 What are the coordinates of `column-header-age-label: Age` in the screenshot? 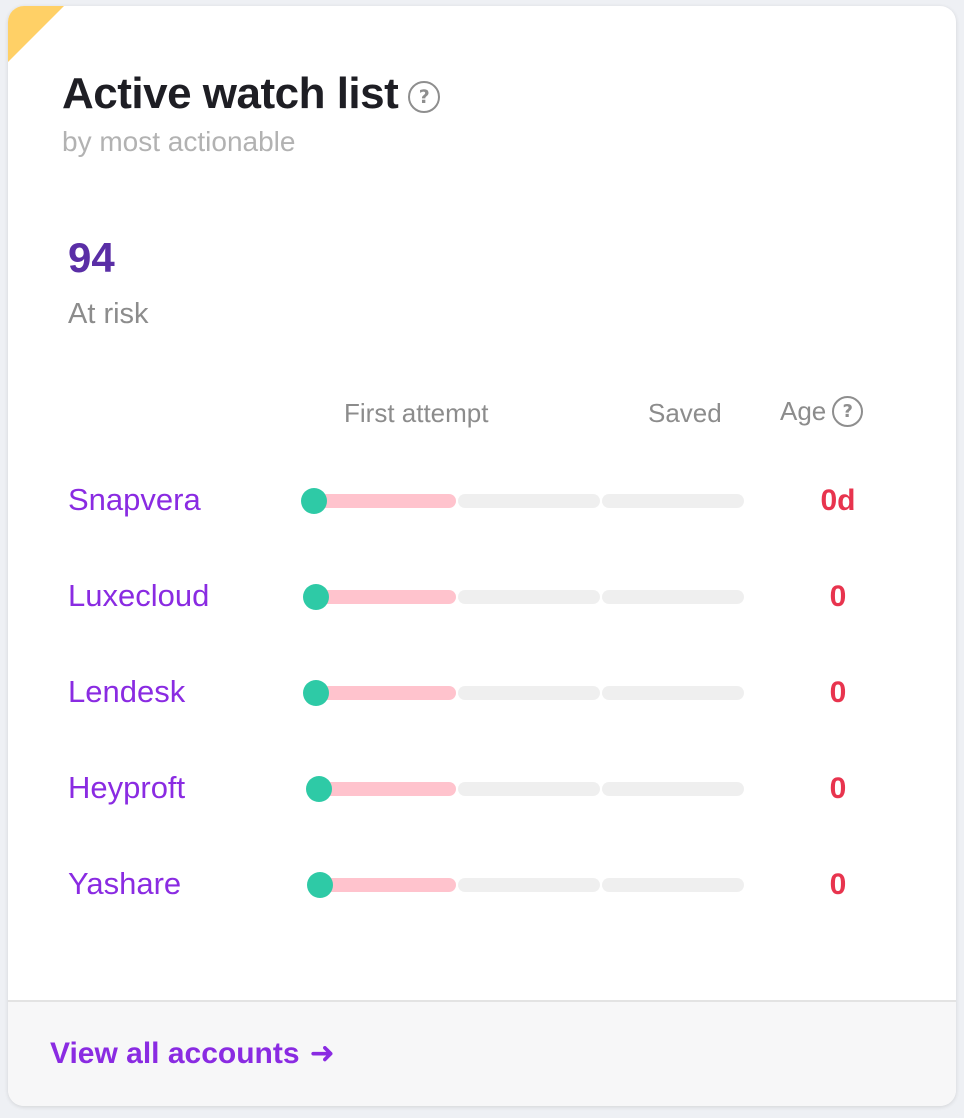 It's located at (803, 411).